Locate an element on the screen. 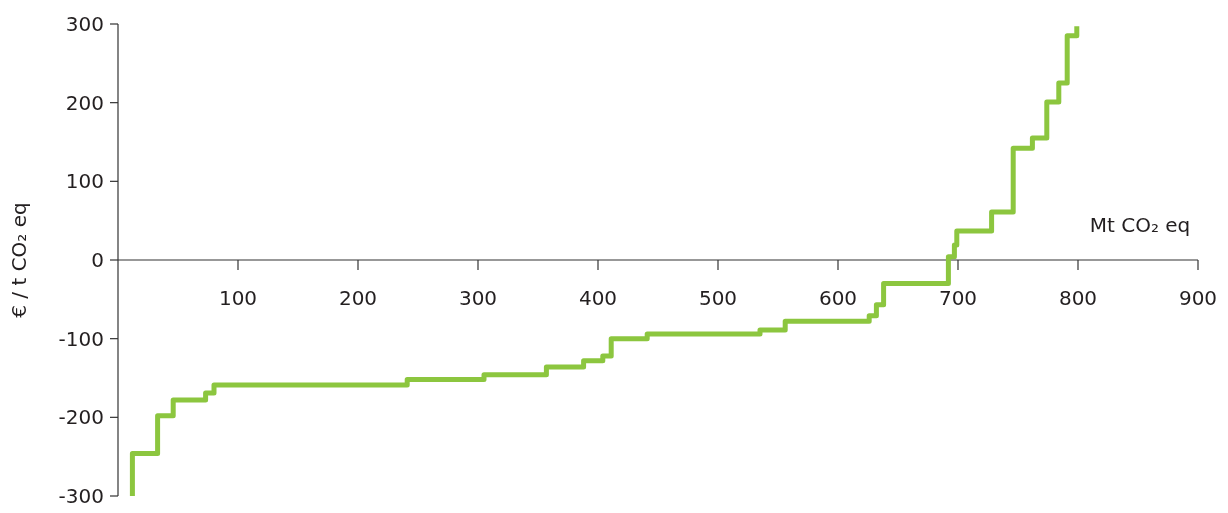  y-tick-label: 200 is located at coordinates (84, 102).